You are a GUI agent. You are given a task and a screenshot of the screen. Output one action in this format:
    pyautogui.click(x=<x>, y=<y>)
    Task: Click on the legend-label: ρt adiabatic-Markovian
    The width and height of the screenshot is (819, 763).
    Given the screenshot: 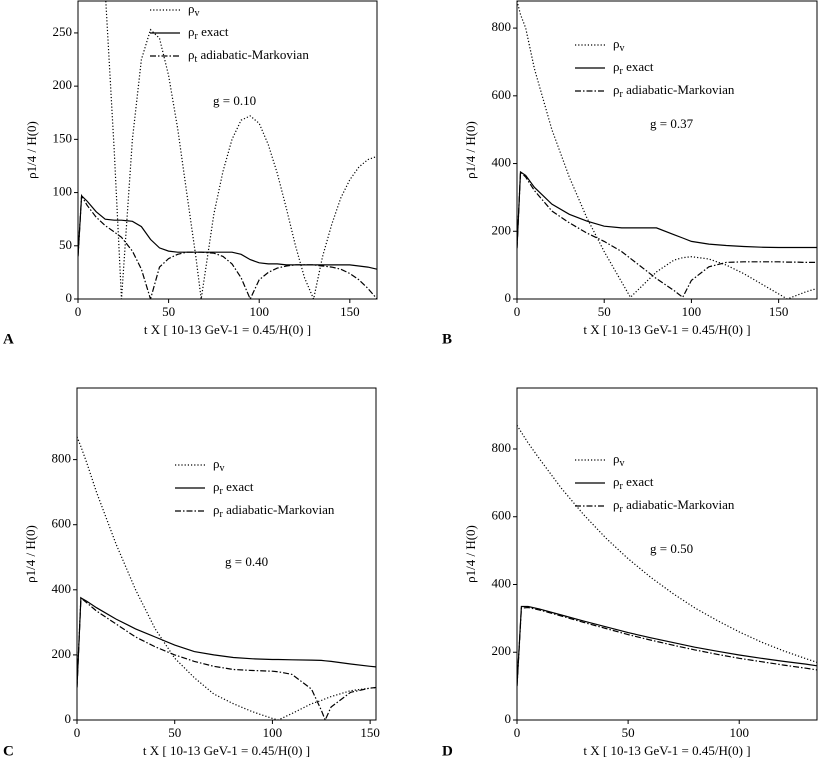 What is the action you would take?
    pyautogui.click(x=248, y=56)
    